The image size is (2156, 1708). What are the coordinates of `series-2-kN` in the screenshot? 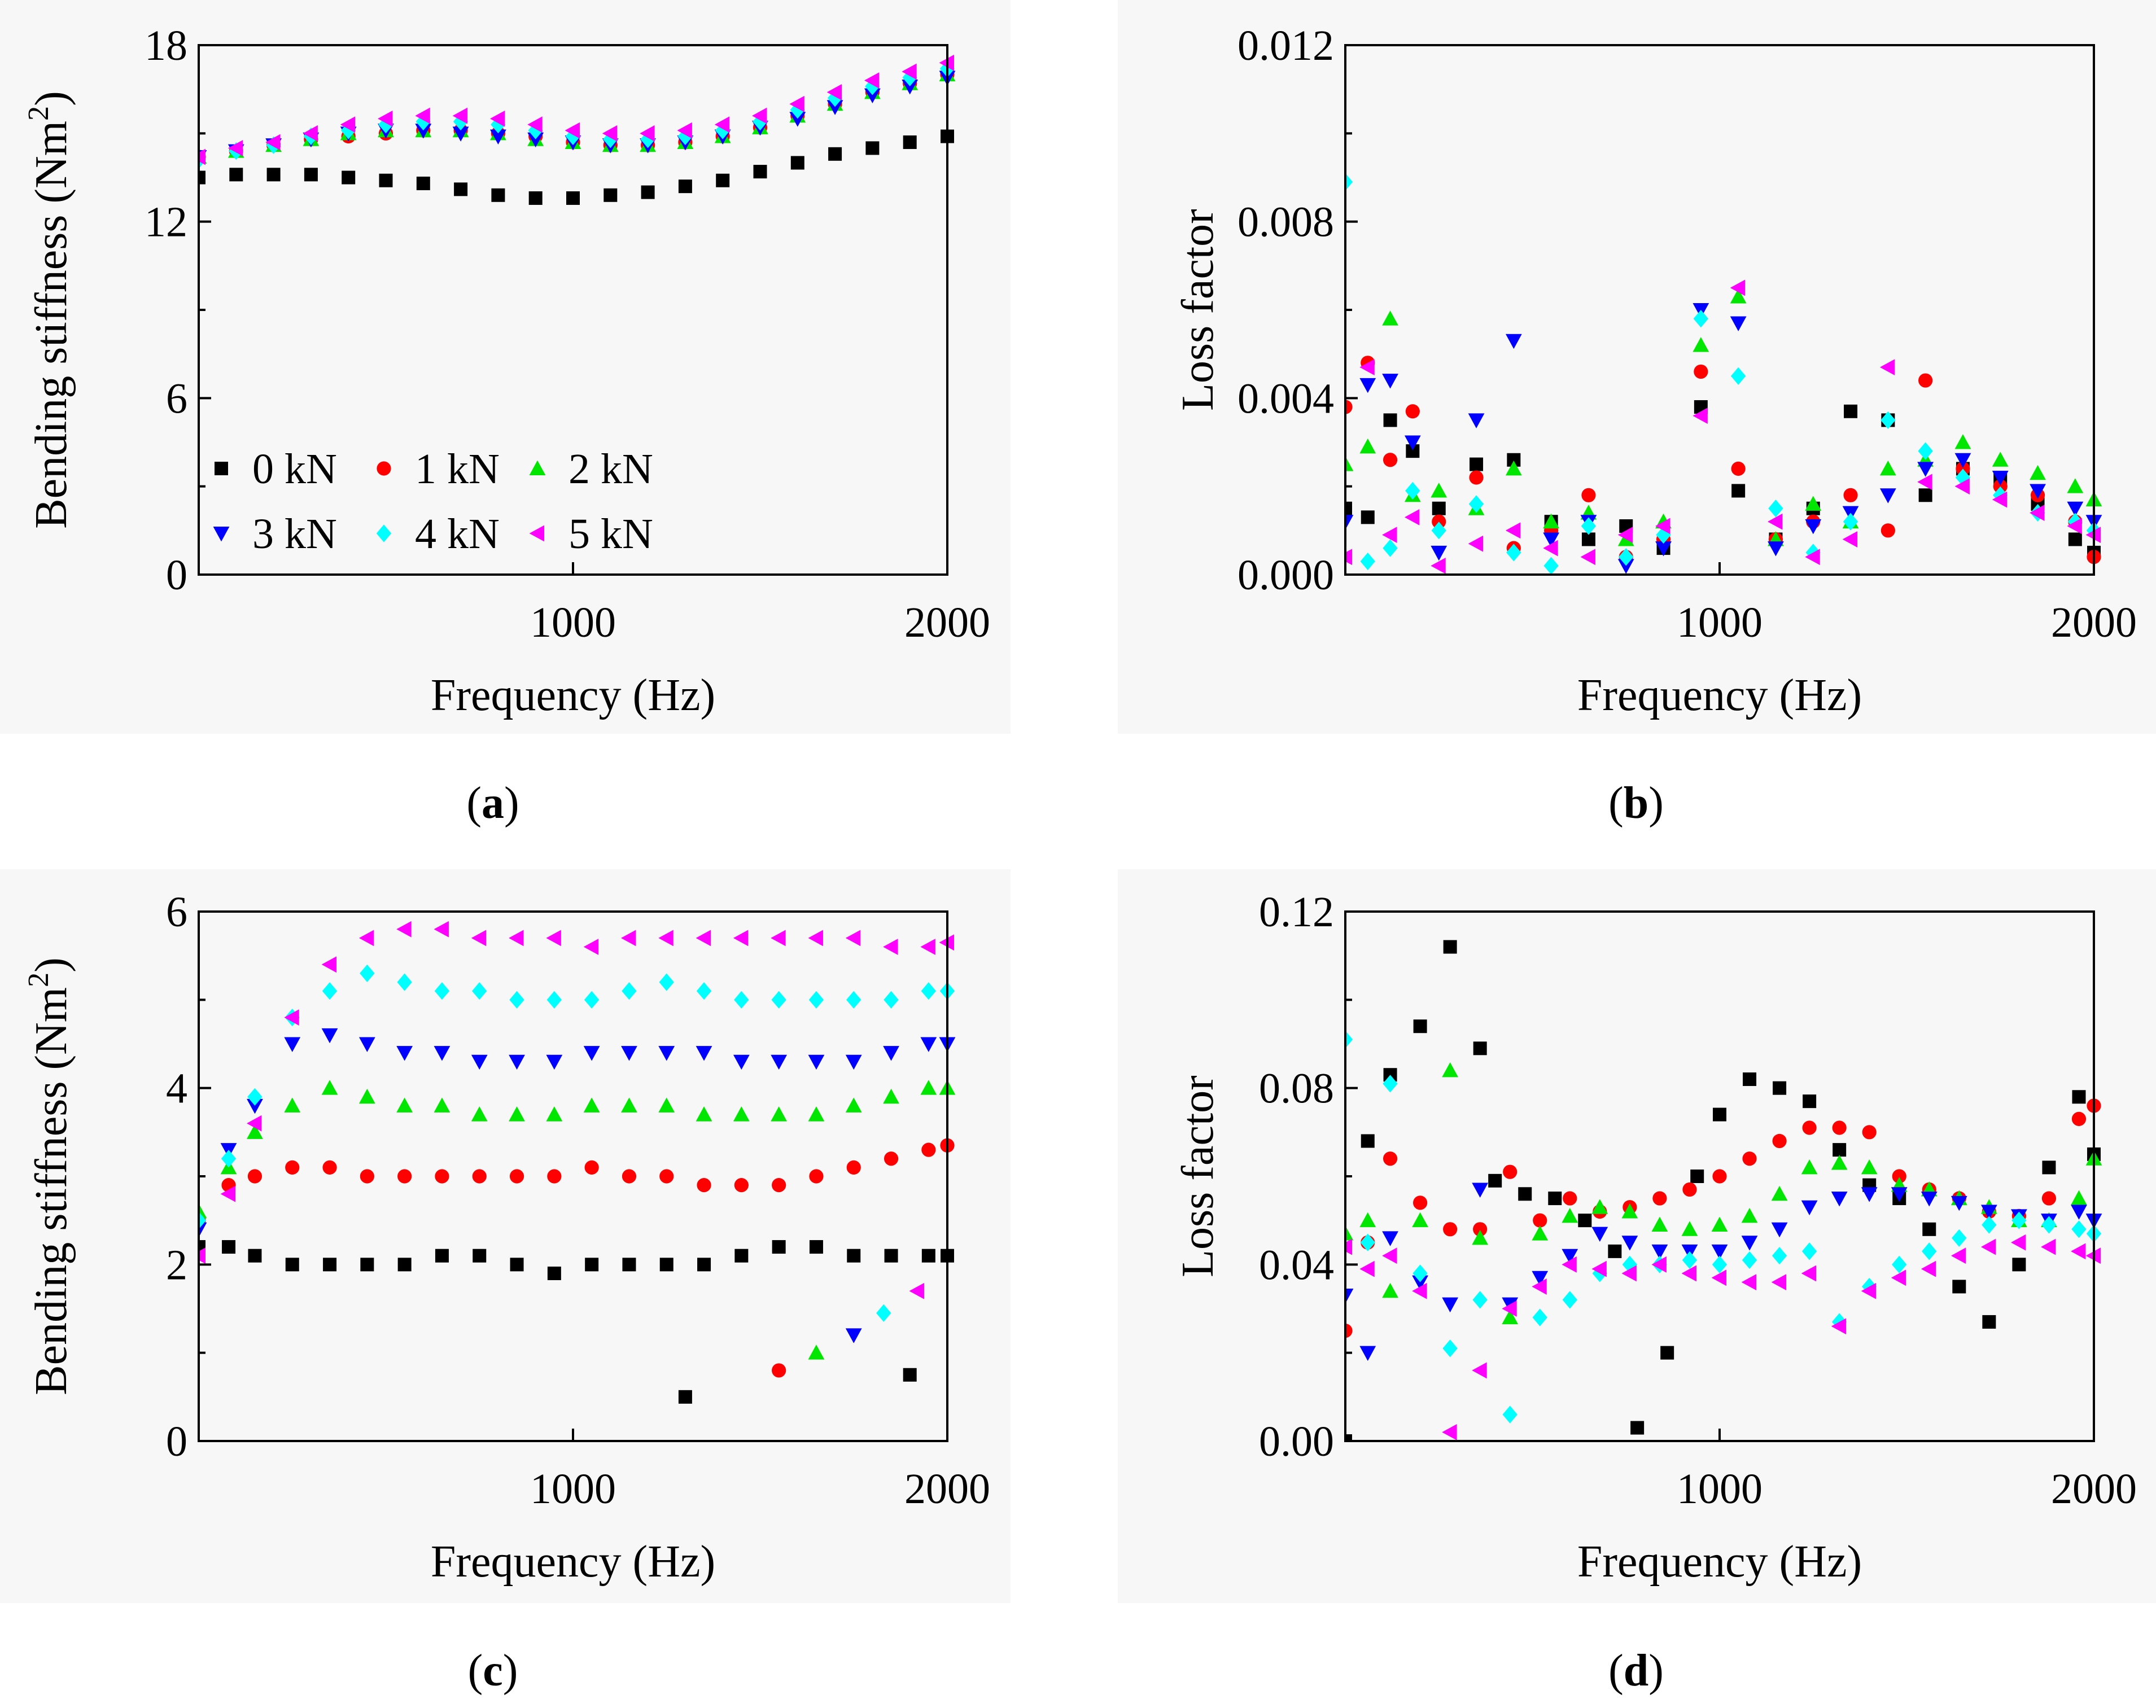 It's located at (577, 1220).